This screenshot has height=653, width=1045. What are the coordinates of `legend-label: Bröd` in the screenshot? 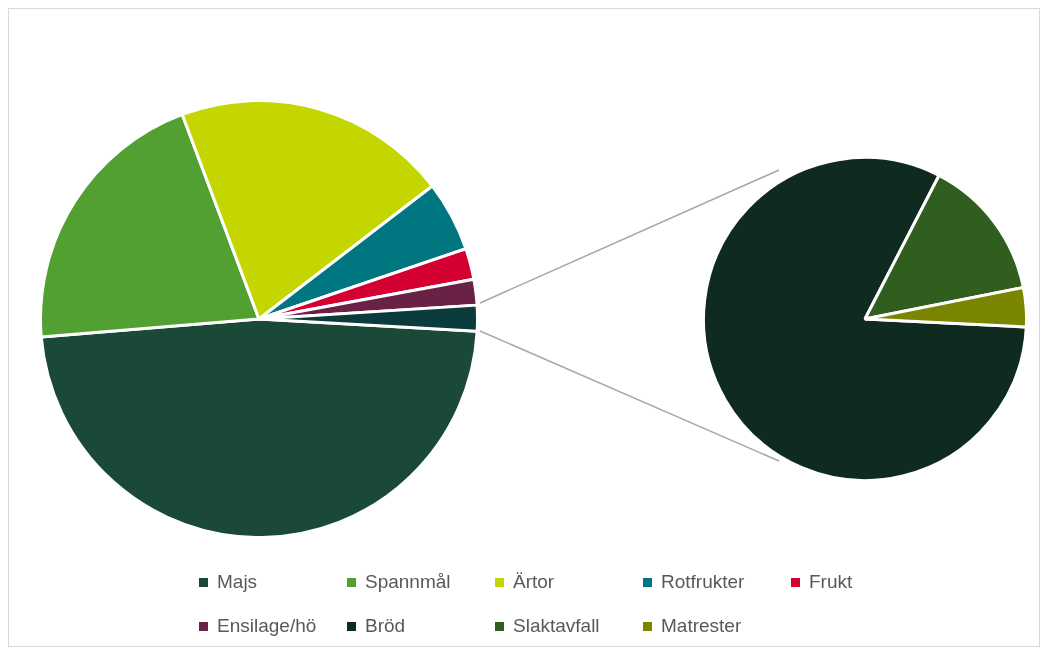 It's located at (385, 626).